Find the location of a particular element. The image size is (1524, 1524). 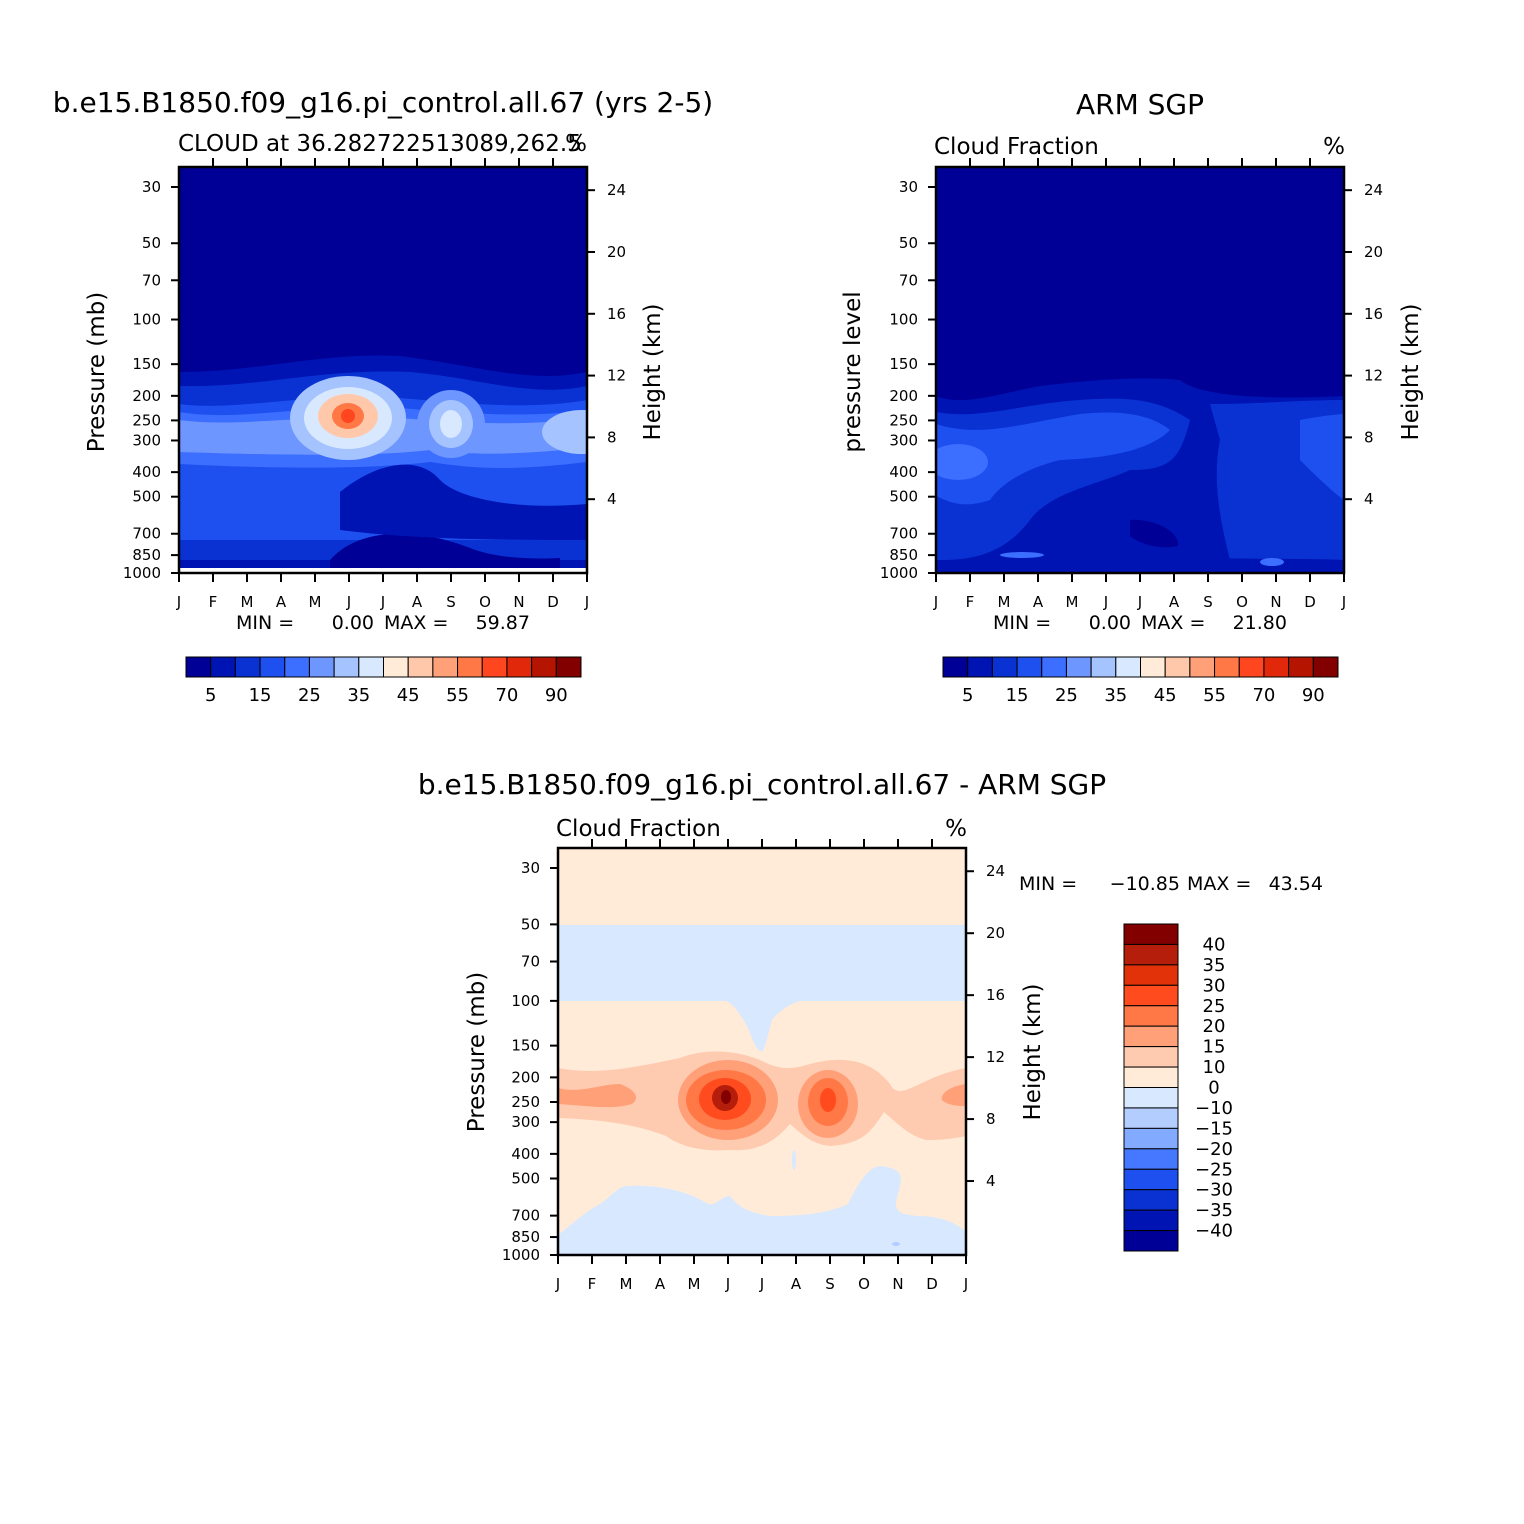

p3-xtick-label-0: J is located at coordinates (557, 1284).